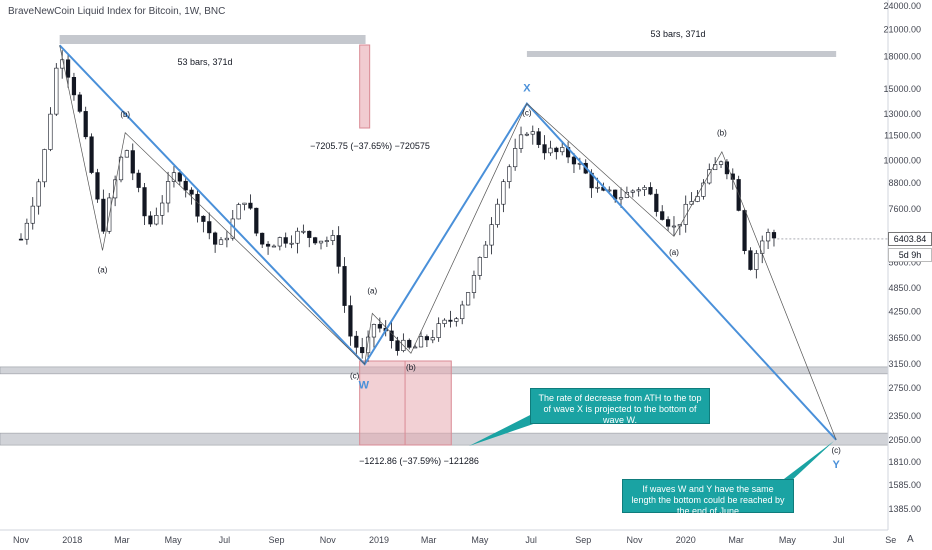  What do you see at coordinates (904, 209) in the screenshot?
I see `price-tick-label: 7600.00` at bounding box center [904, 209].